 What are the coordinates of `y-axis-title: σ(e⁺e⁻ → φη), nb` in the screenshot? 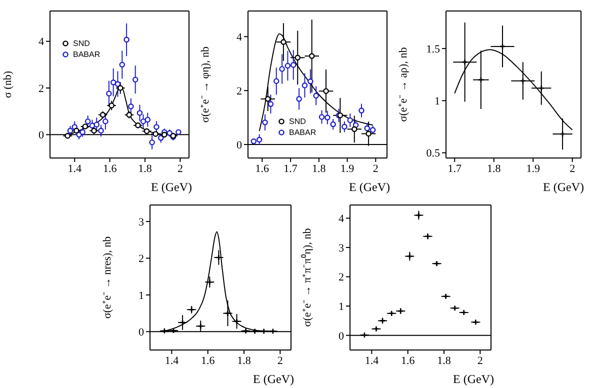 It's located at (206, 84).